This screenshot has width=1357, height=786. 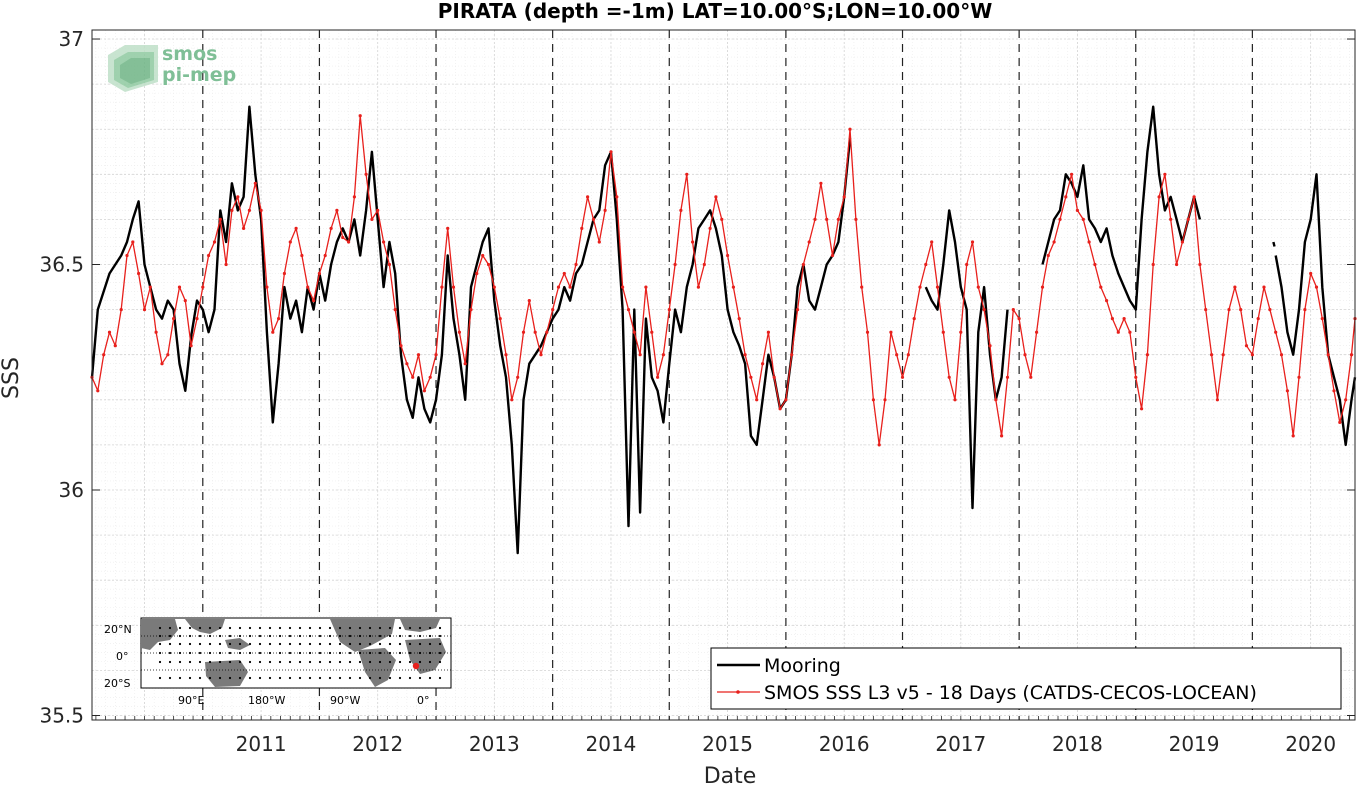 I want to click on x-tick-label: 2019, so click(x=1194, y=744).